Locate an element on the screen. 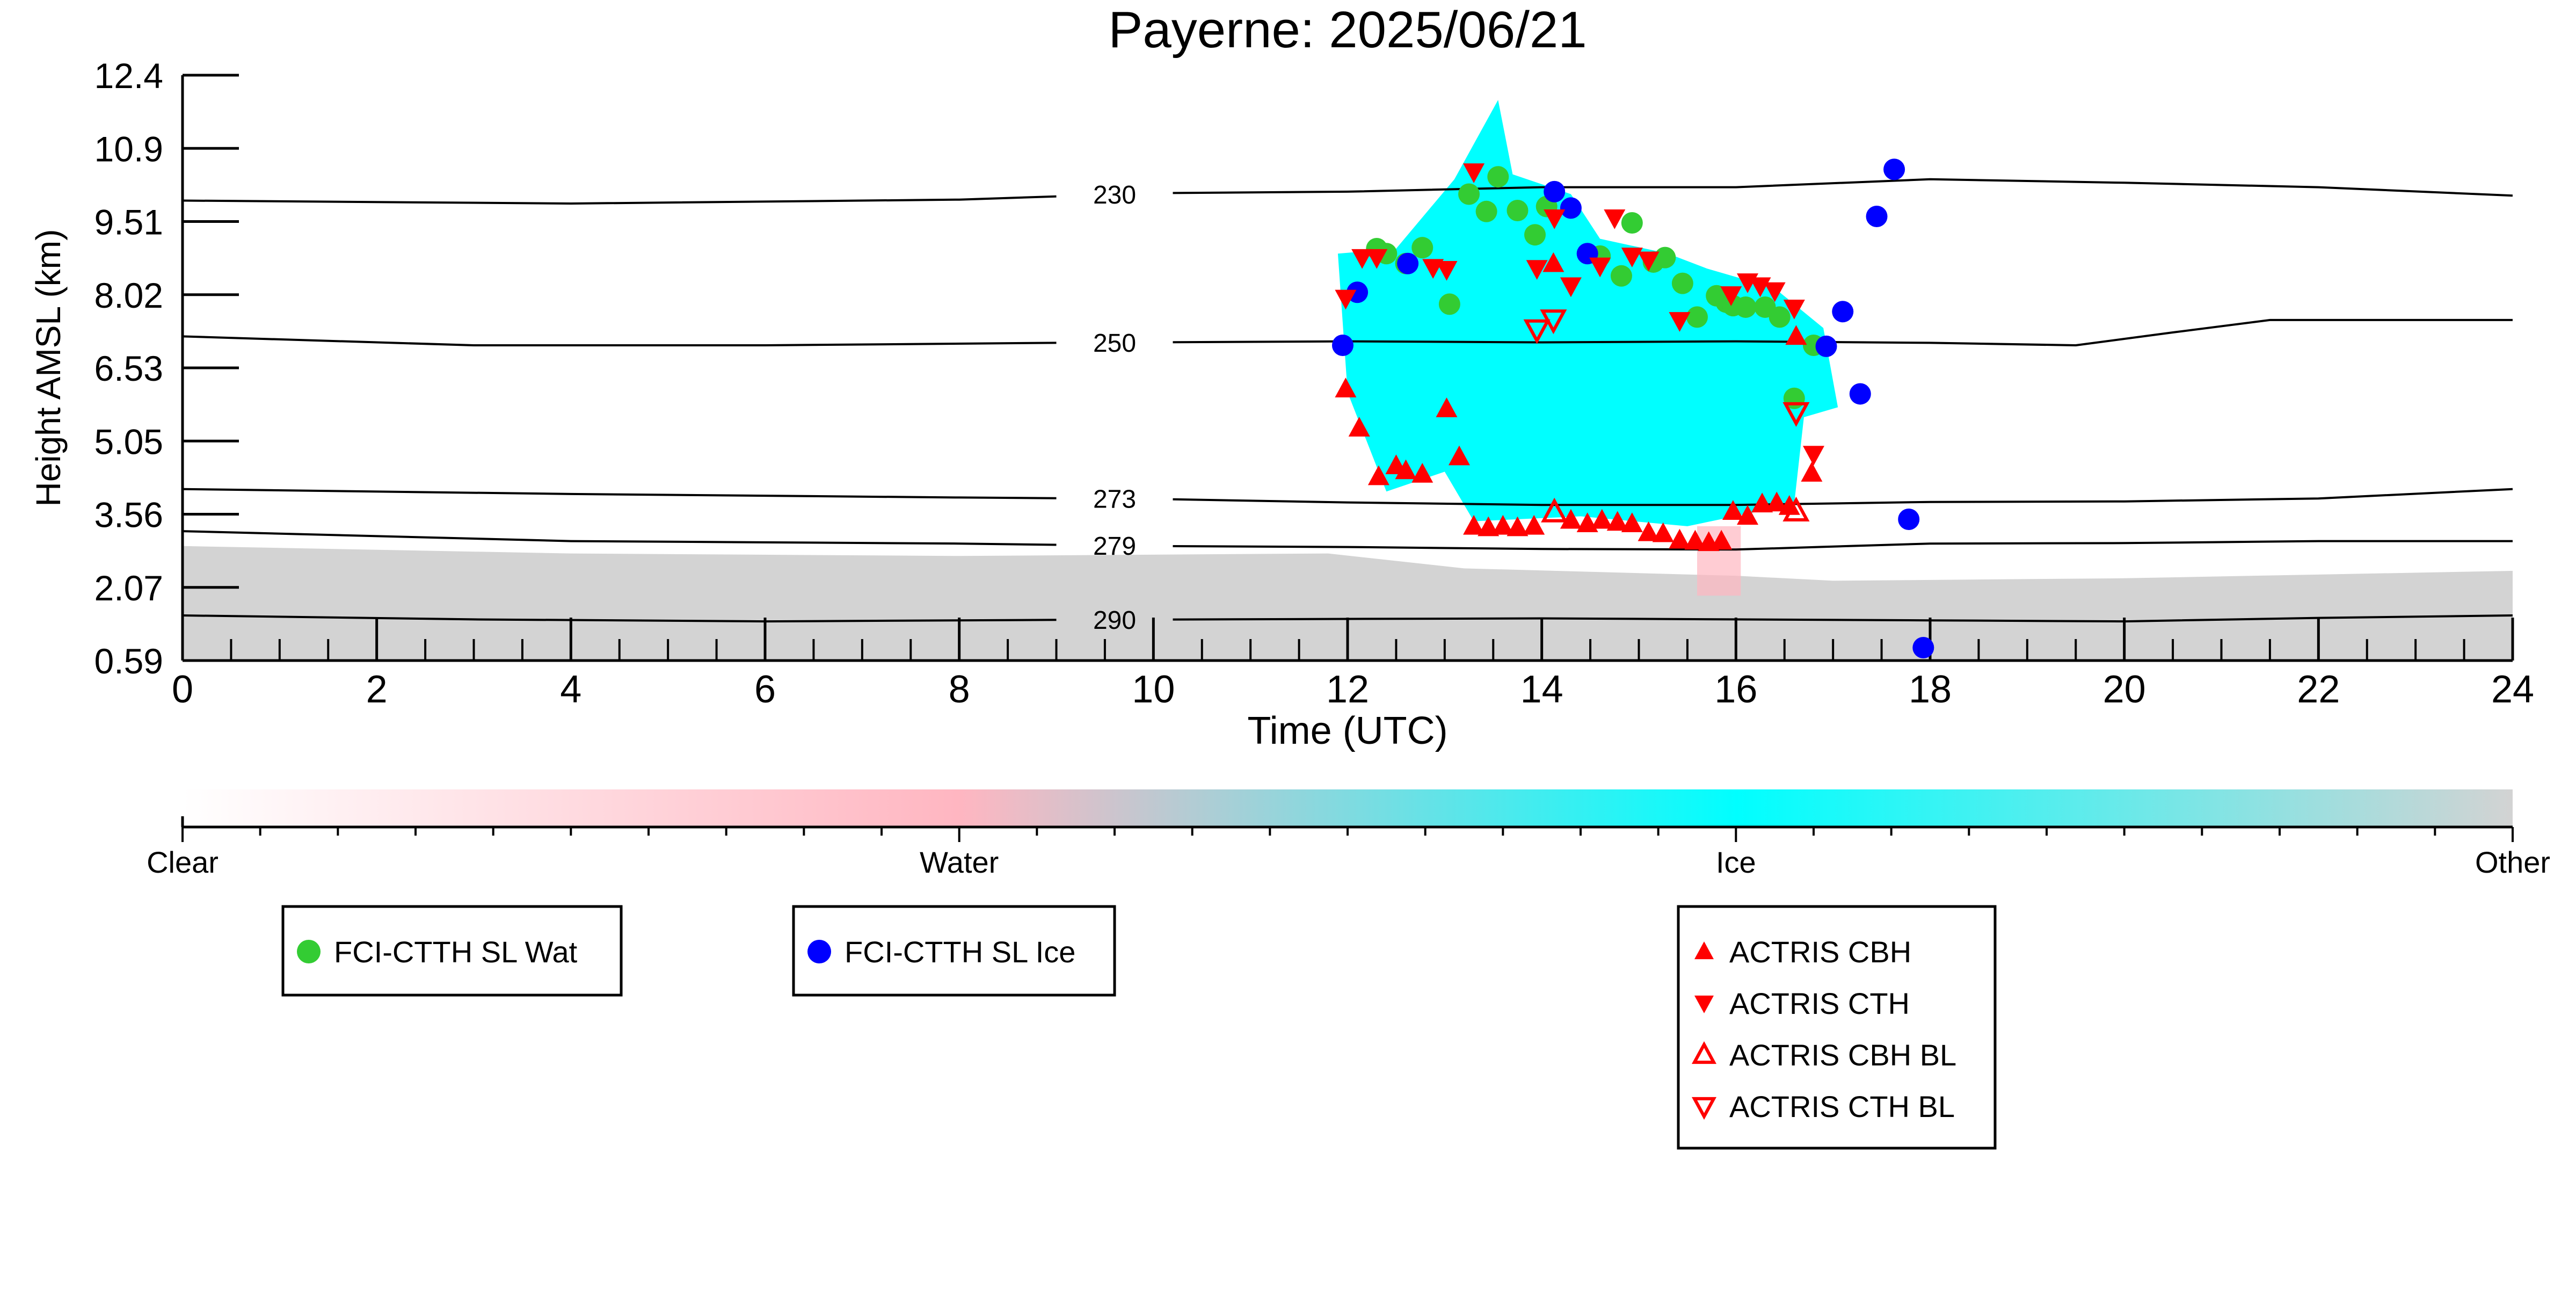 The width and height of the screenshot is (2576, 1291). x-tick-label: 12 is located at coordinates (1347, 689).